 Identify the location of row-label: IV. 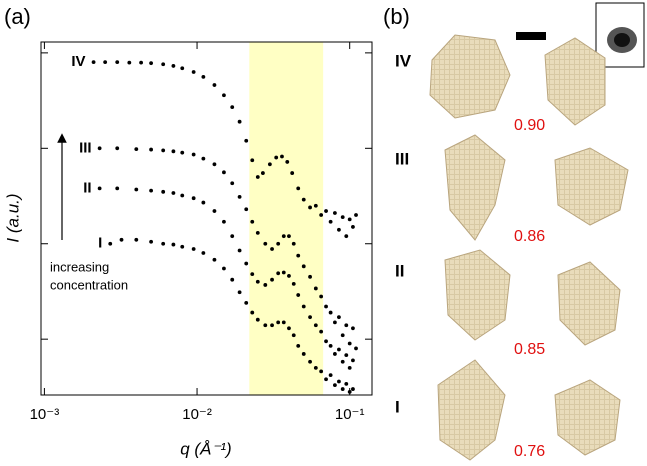
(403, 60).